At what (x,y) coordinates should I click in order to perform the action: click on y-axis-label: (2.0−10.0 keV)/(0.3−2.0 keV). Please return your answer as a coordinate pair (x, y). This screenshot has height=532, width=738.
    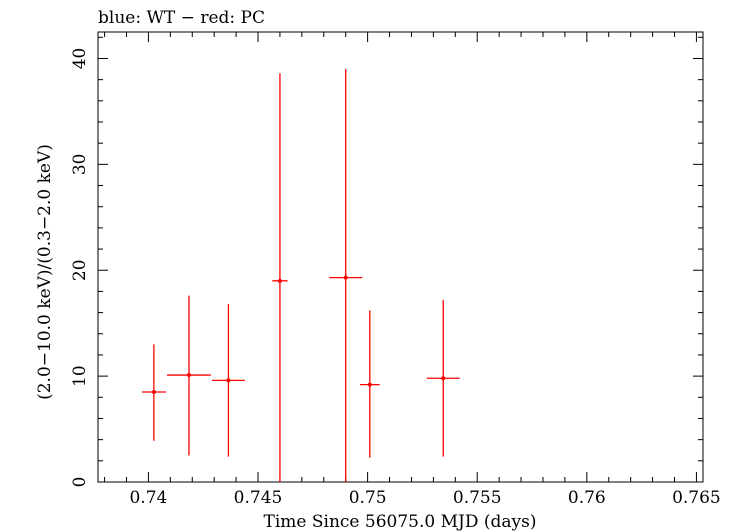
    Looking at the image, I should click on (45, 272).